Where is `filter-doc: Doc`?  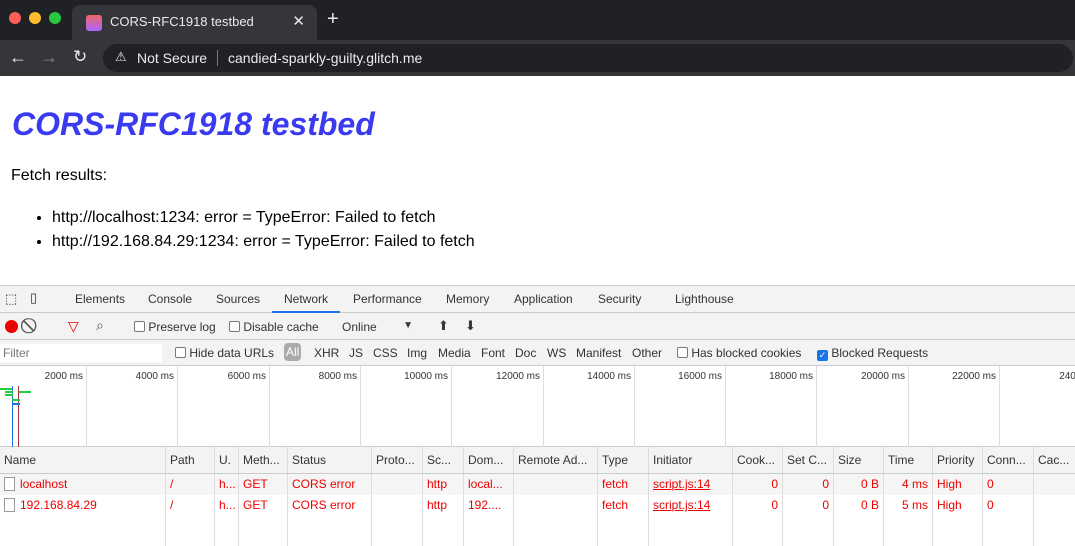 filter-doc: Doc is located at coordinates (526, 353).